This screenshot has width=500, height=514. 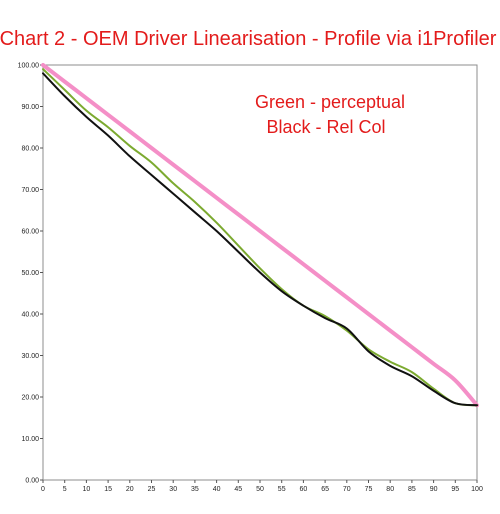 I want to click on annotation-green-perceptual: Green - perceptual, so click(x=330, y=102).